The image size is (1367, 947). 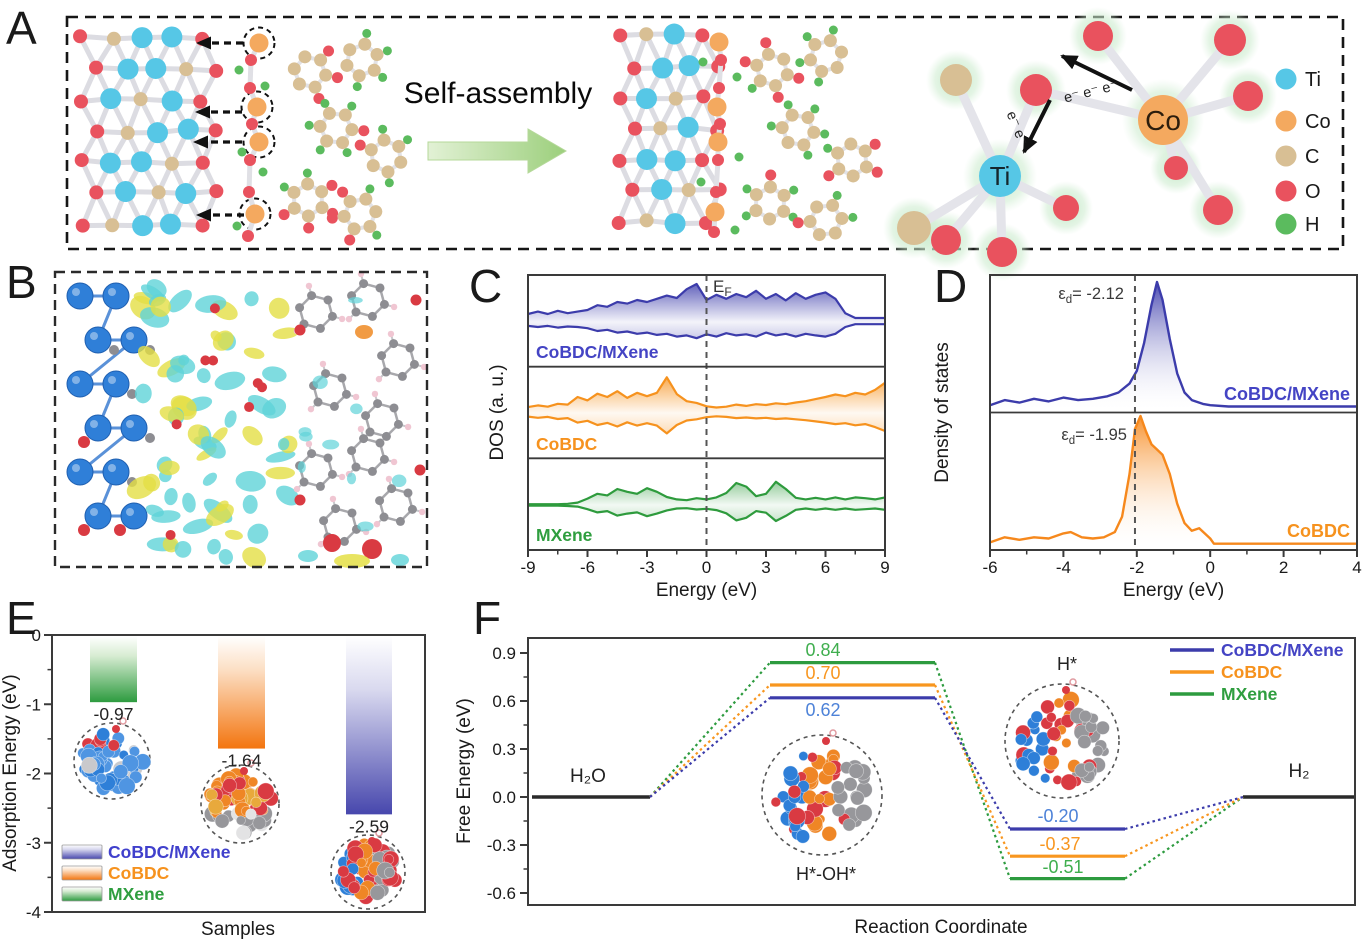 What do you see at coordinates (942, 412) in the screenshot?
I see `y-axis-label: Density of states` at bounding box center [942, 412].